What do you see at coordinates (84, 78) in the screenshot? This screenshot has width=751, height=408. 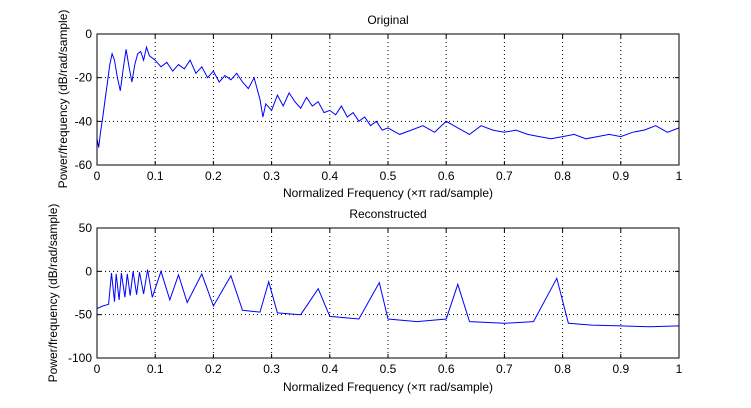 I see `y-tick-label: -20` at bounding box center [84, 78].